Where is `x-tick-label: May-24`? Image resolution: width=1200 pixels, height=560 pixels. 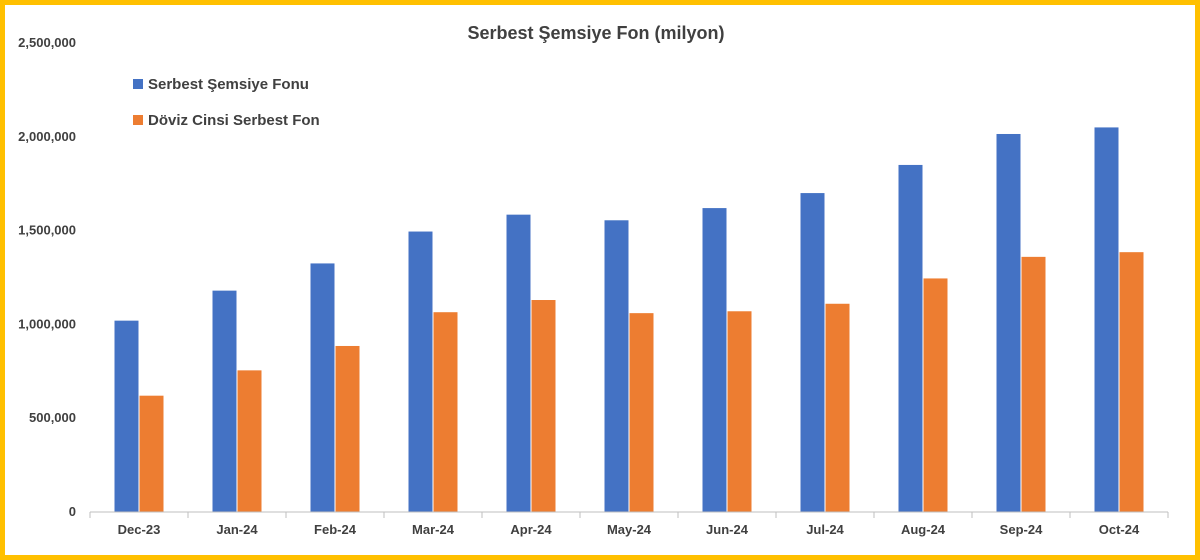
x-tick-label: May-24 is located at coordinates (629, 529).